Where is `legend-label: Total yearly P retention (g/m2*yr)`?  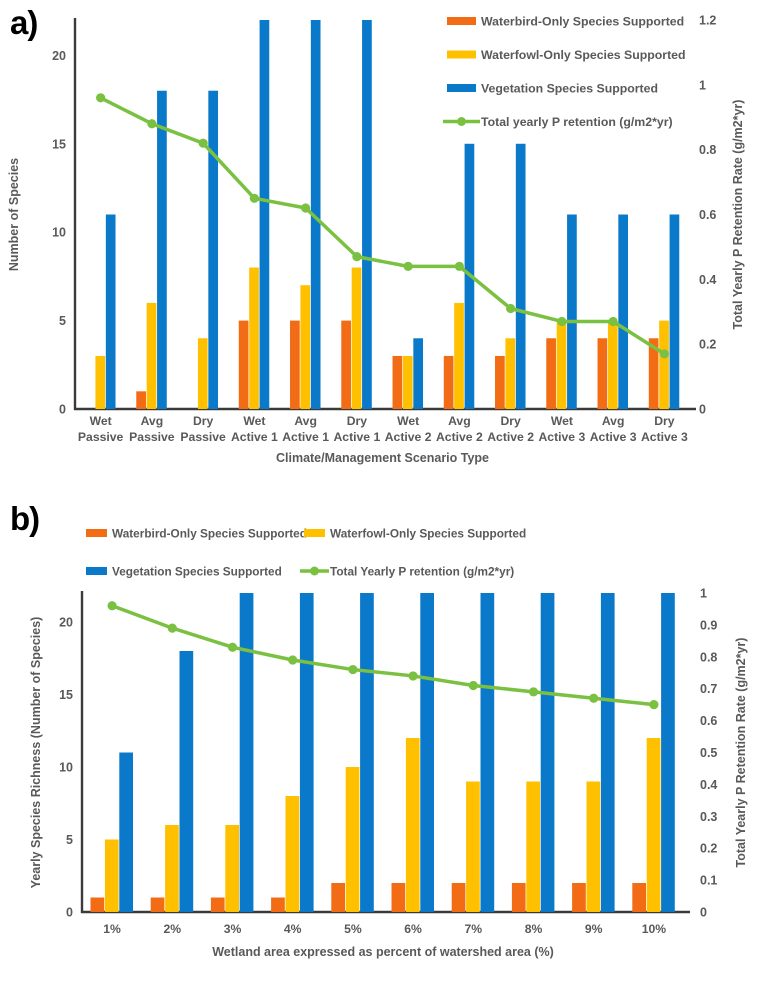 legend-label: Total yearly P retention (g/m2*yr) is located at coordinates (577, 122).